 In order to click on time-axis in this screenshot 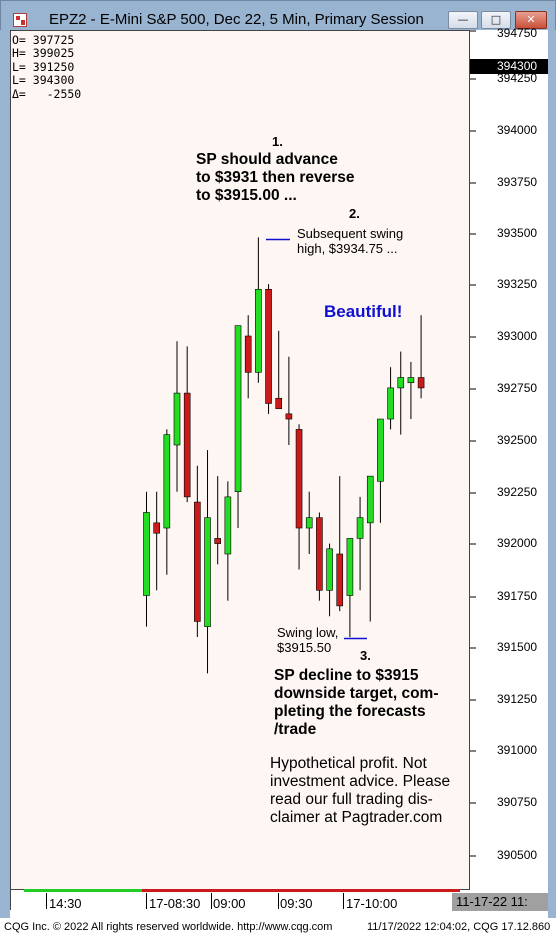, I will do `click(240, 900)`.